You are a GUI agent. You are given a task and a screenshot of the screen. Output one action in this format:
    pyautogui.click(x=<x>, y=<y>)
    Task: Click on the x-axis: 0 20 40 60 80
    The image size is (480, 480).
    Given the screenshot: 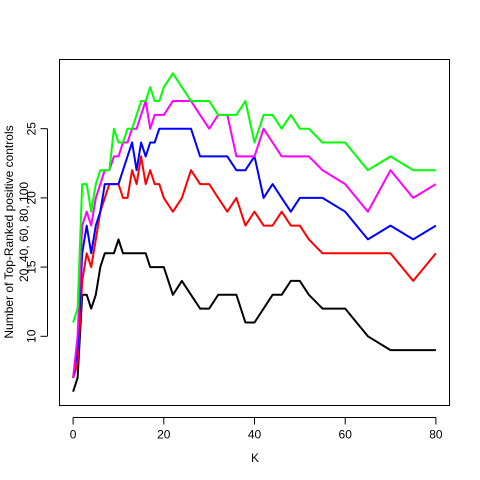 What is the action you would take?
    pyautogui.click(x=256, y=429)
    